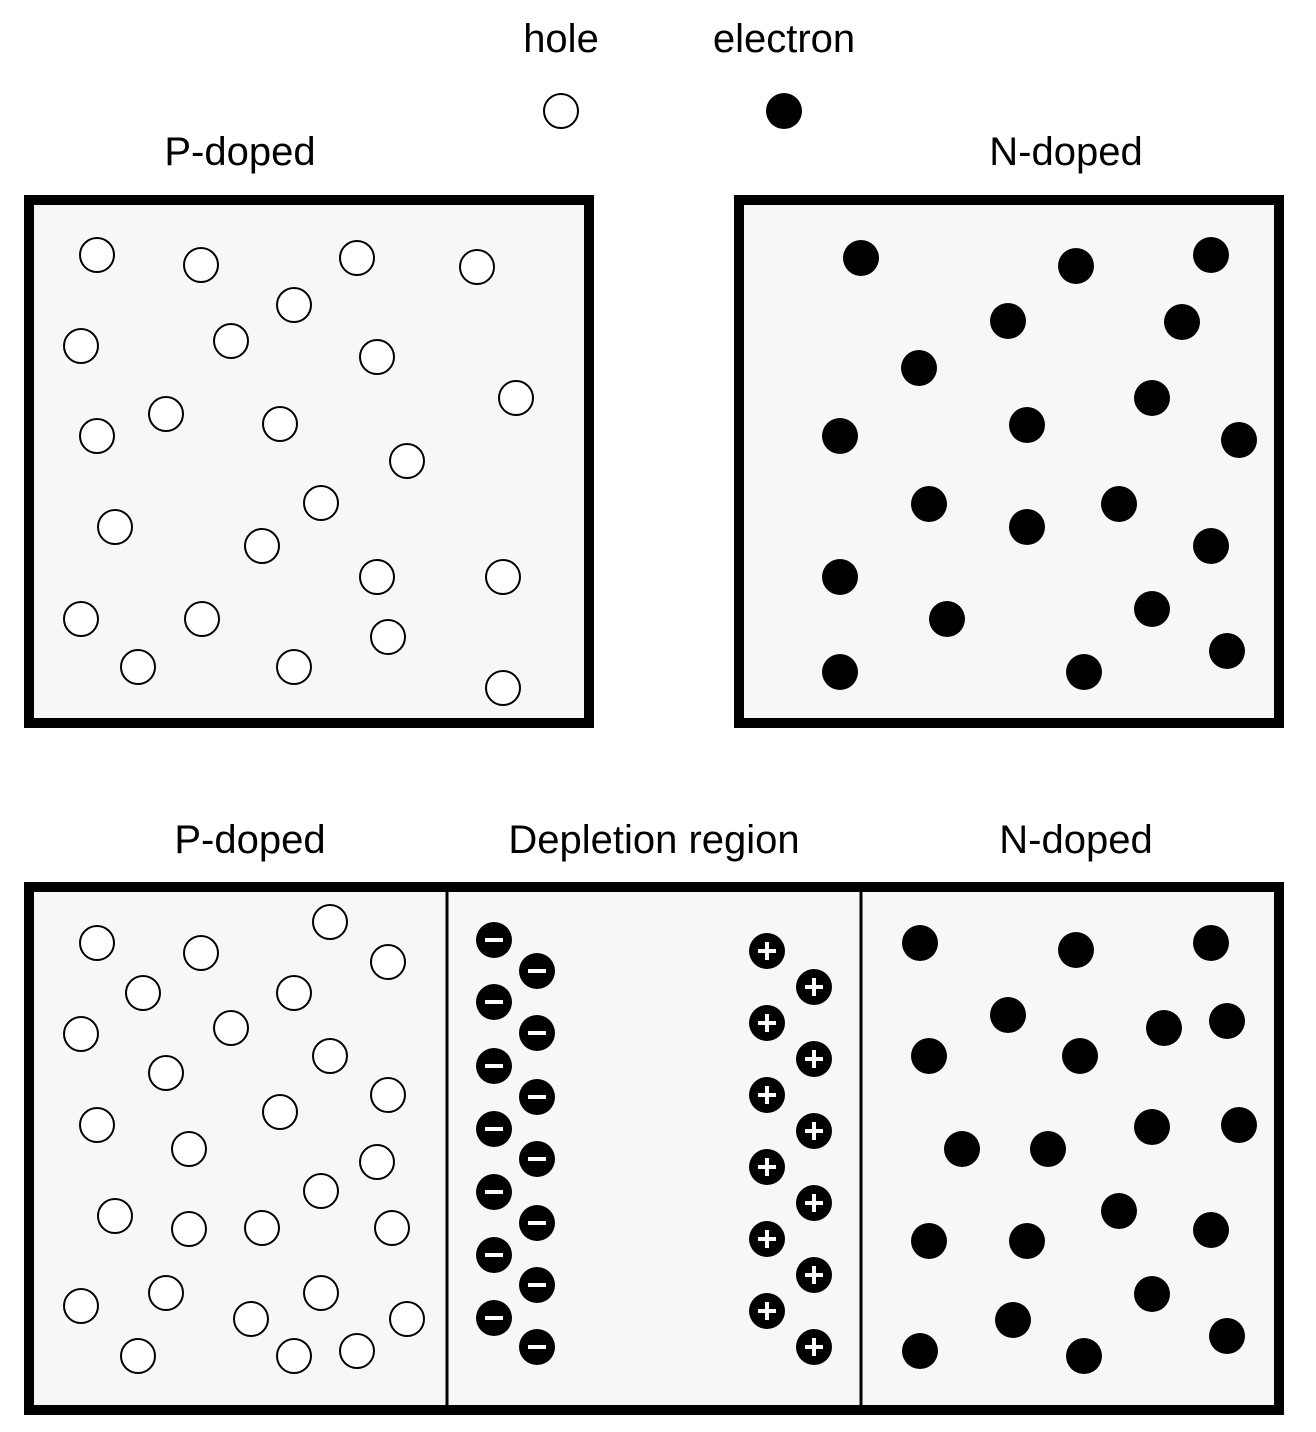  I want to click on depletion-region-label: Depletion region, so click(653, 840).